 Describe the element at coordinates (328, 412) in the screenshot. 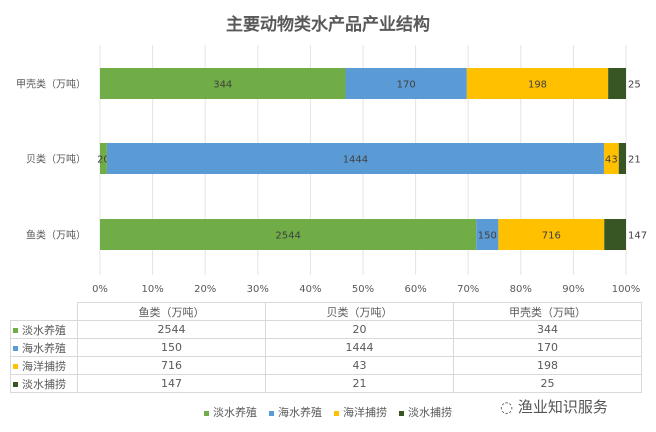

I see `legend: 淡水养殖 海水养殖 海洋捕捞 淡水捕捞` at that location.